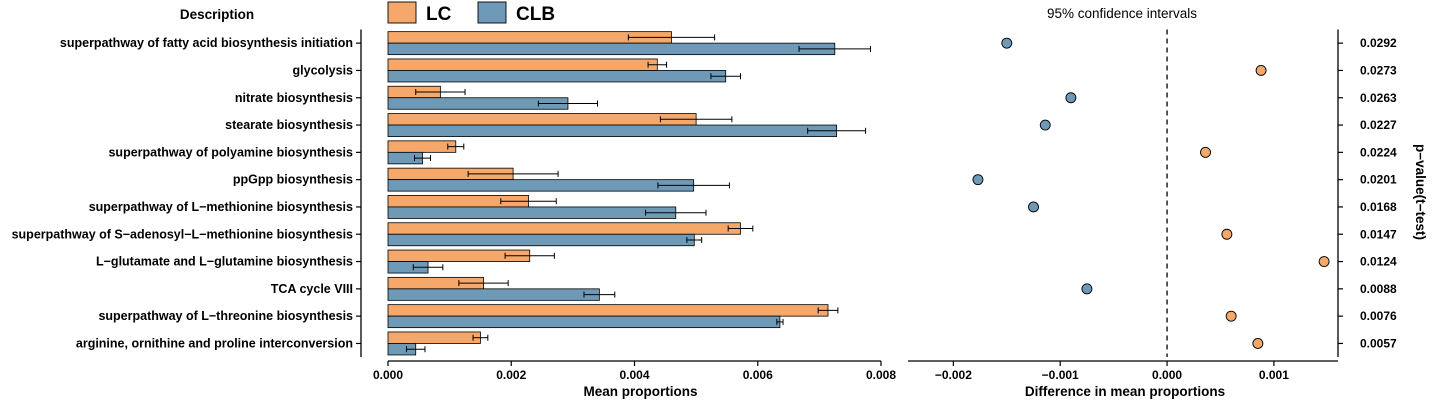  I want to click on ci-title: 95% confidence intervals, so click(1122, 13).